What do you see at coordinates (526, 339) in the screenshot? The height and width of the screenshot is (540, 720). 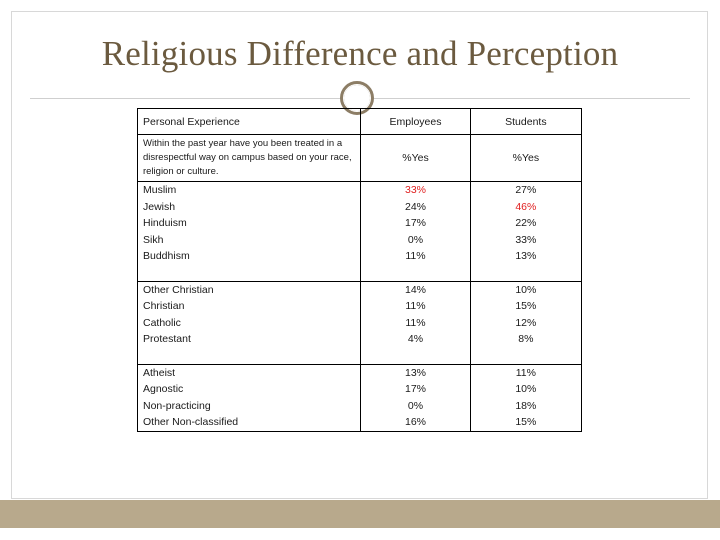 I see `students-value: 8%` at bounding box center [526, 339].